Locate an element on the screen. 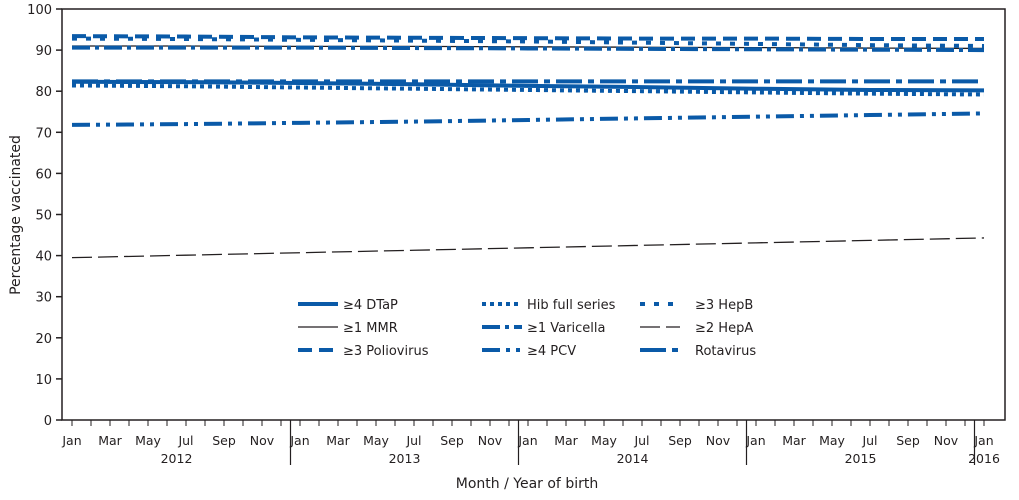 The image size is (1019, 500). y-tick-label: 60 is located at coordinates (43, 174).